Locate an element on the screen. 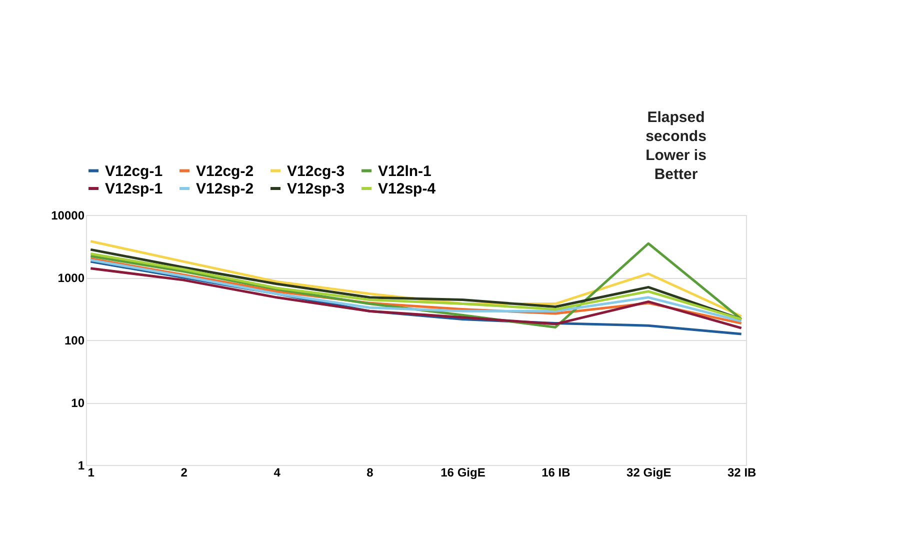 The height and width of the screenshot is (552, 907). text: Elapsed seconds Lower is Better is located at coordinates (676, 146).